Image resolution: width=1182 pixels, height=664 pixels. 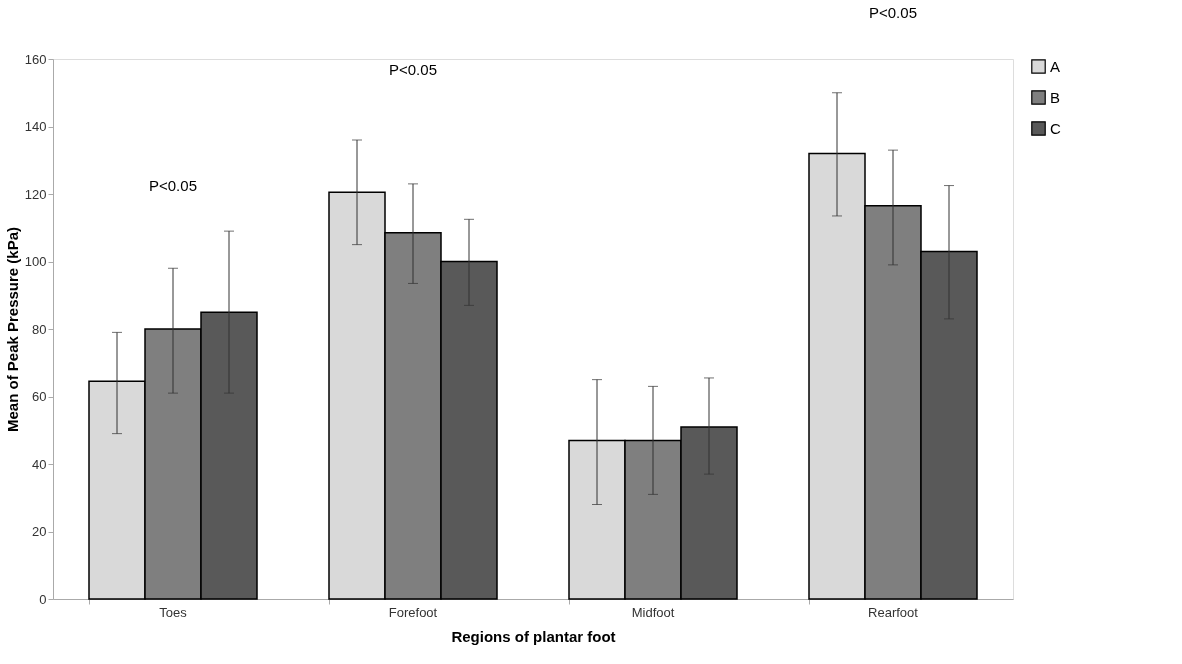 I want to click on x-axis-title: Regions of plantar foot, so click(x=533, y=636).